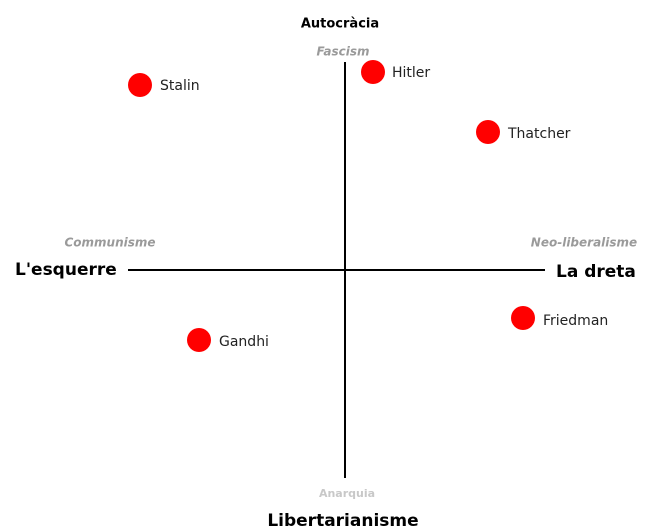 The image size is (671, 532). What do you see at coordinates (342, 521) in the screenshot?
I see `bottom-pole: Libertarianisme` at bounding box center [342, 521].